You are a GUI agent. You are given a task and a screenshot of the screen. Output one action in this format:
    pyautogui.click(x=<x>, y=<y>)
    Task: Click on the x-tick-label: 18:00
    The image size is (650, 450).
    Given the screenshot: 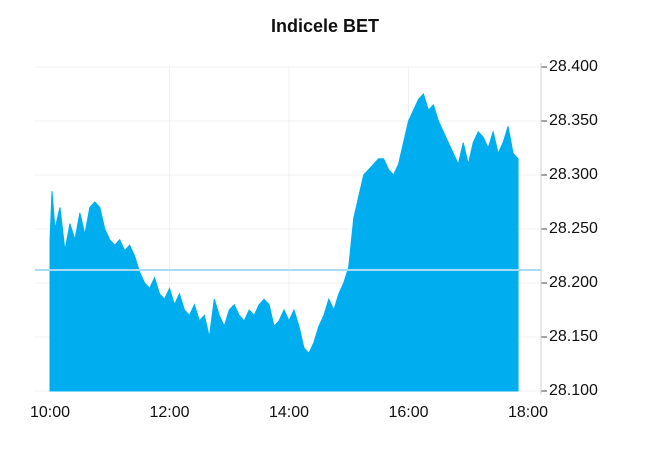 What is the action you would take?
    pyautogui.click(x=528, y=412)
    